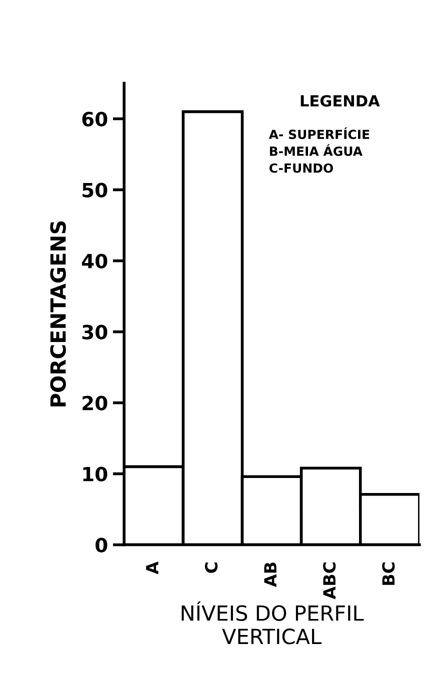 The image size is (428, 694). I want to click on x-tick-label: A, so click(152, 568).